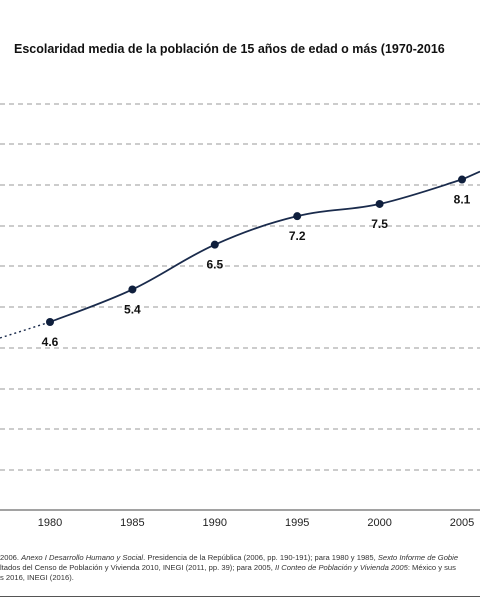 This screenshot has height=606, width=480. Describe the element at coordinates (462, 179) in the screenshot. I see `data-point-2005` at that location.